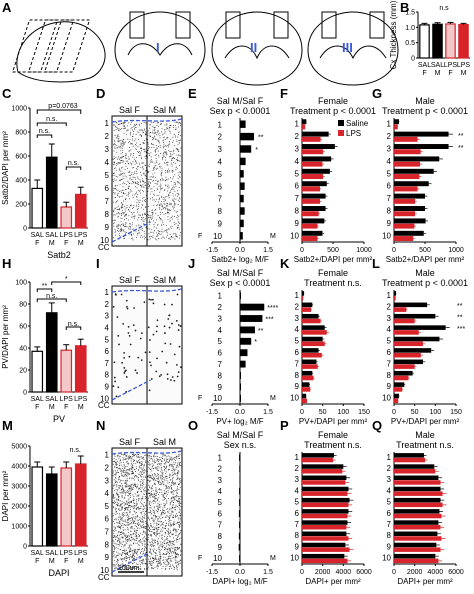 The width and height of the screenshot is (474, 594). What do you see at coordinates (413, 350) in the screenshot?
I see `l-bar-saline` at bounding box center [413, 350].